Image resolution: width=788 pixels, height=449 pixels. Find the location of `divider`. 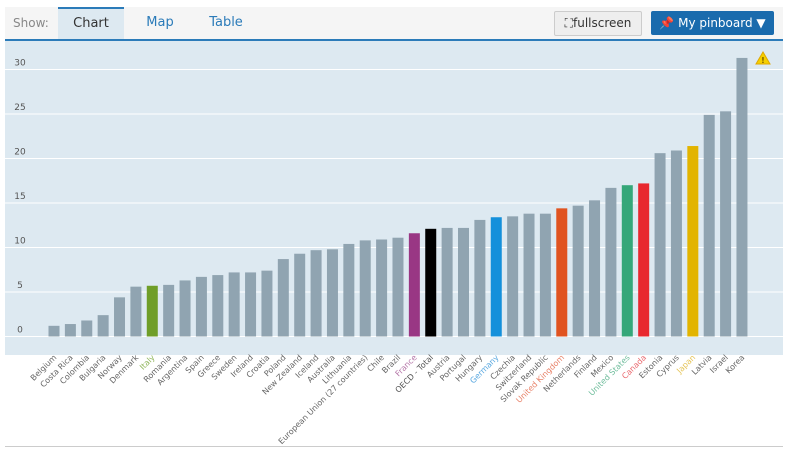

divider is located at coordinates (394, 446).